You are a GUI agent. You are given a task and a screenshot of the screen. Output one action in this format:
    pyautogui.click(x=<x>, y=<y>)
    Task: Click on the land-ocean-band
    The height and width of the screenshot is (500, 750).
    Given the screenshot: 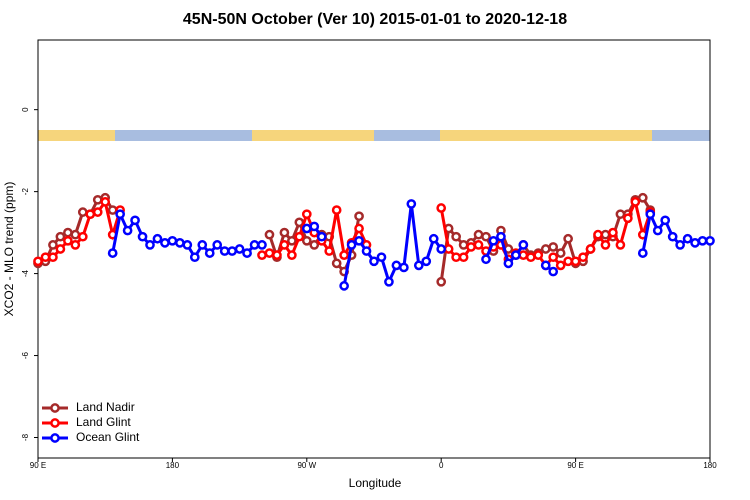 What is the action you would take?
    pyautogui.click(x=374, y=135)
    